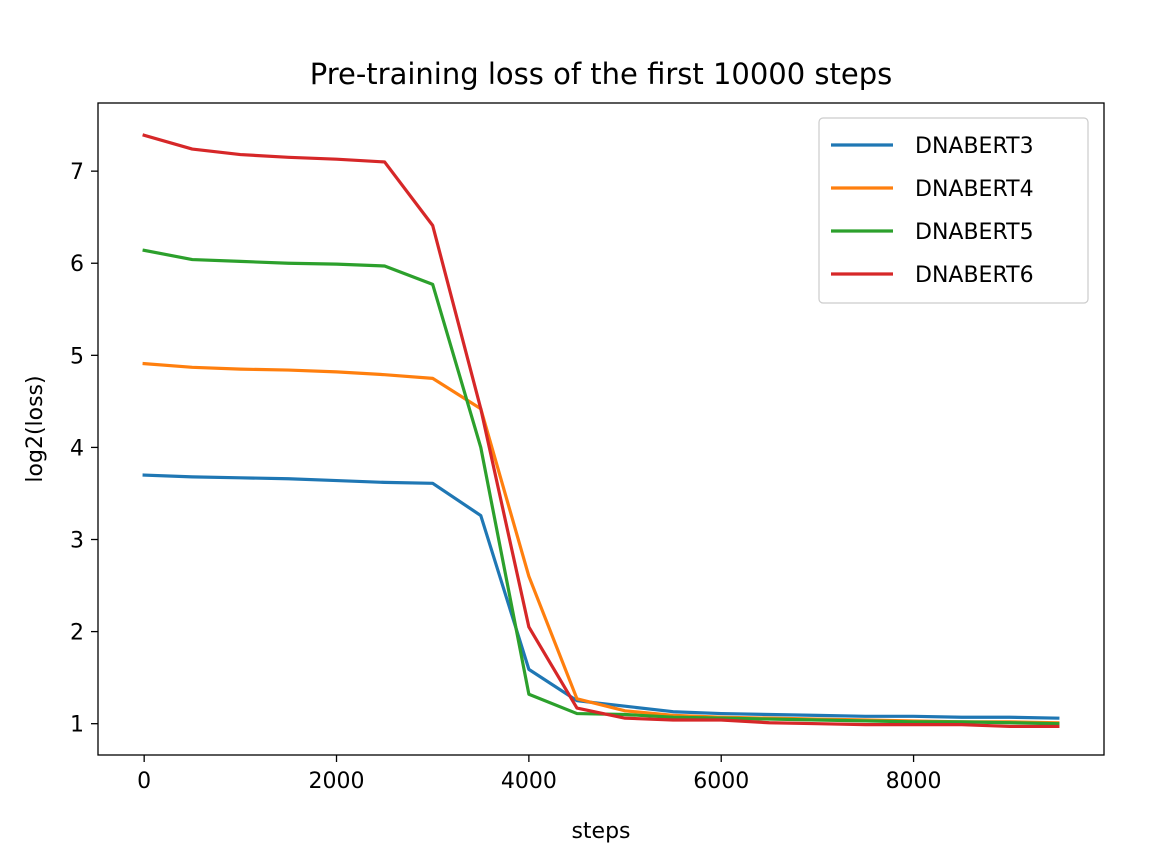 The image size is (1152, 866). Describe the element at coordinates (529, 781) in the screenshot. I see `x-tick-label: 4000` at that location.